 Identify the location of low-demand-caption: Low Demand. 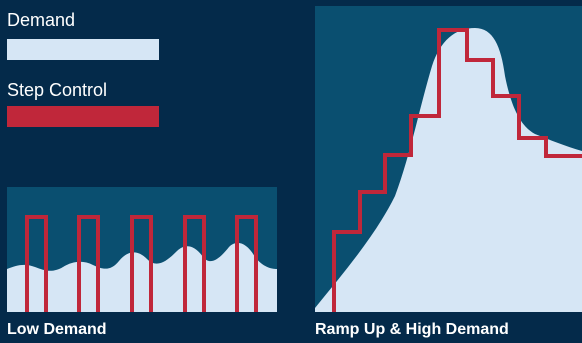
(57, 329).